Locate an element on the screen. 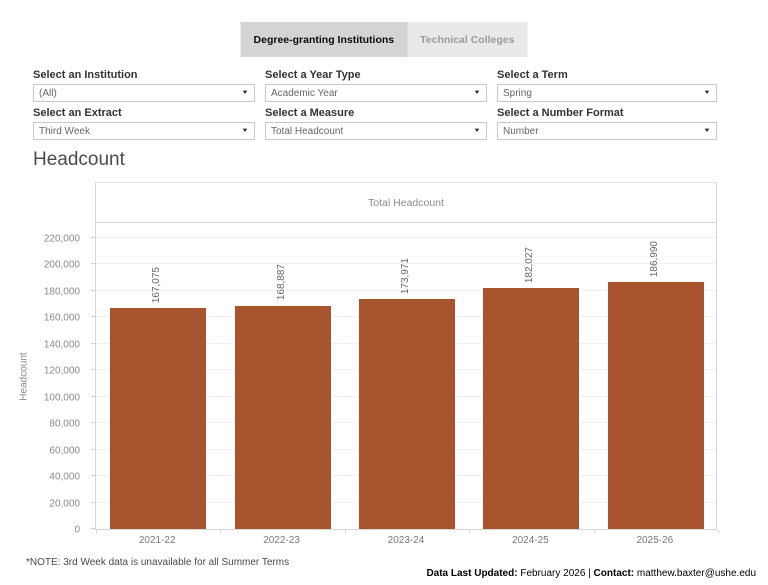  filter-institution-value: (All) is located at coordinates (48, 93).